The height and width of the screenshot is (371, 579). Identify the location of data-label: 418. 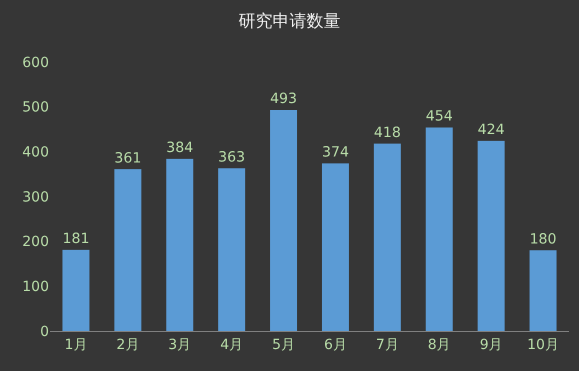
(387, 132).